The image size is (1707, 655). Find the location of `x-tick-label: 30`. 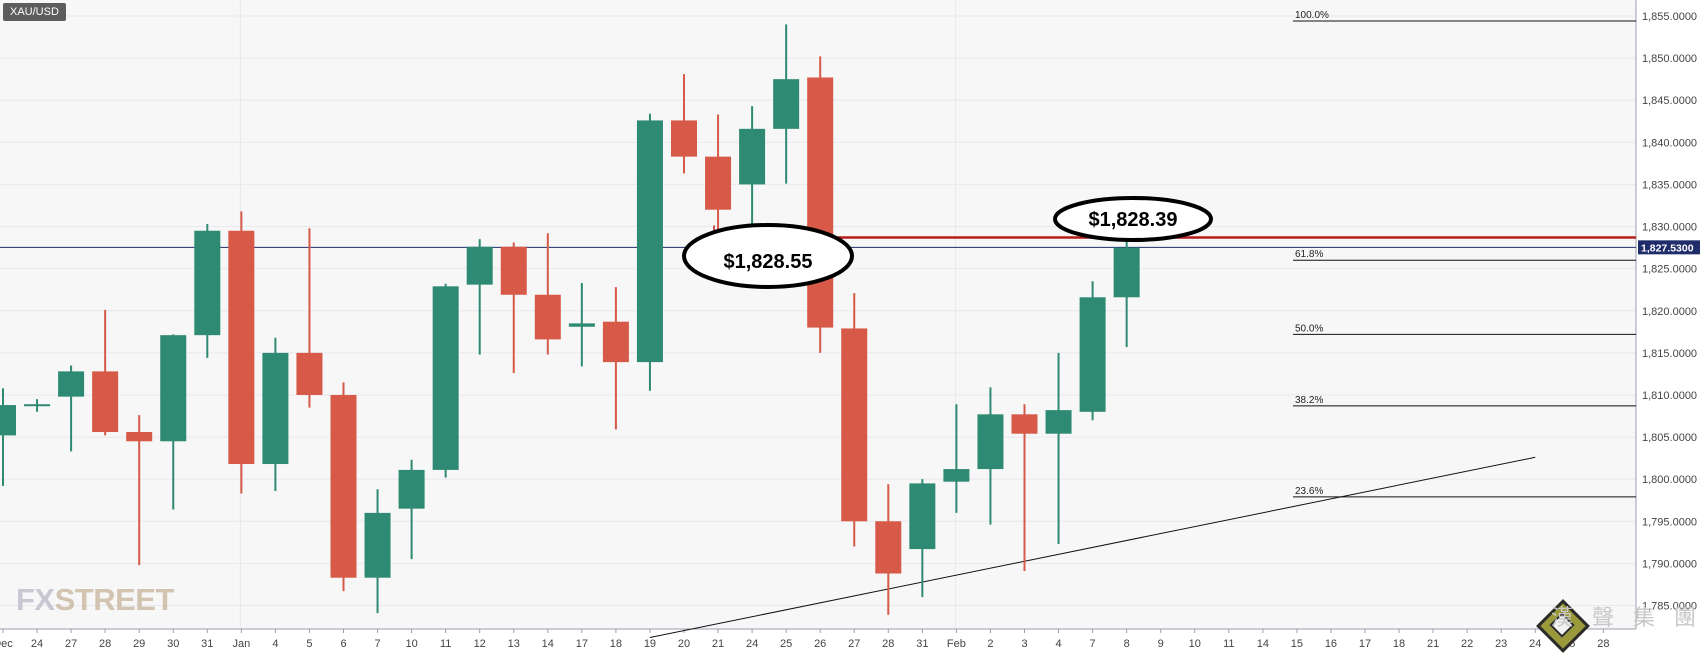

x-tick-label: 30 is located at coordinates (173, 644).